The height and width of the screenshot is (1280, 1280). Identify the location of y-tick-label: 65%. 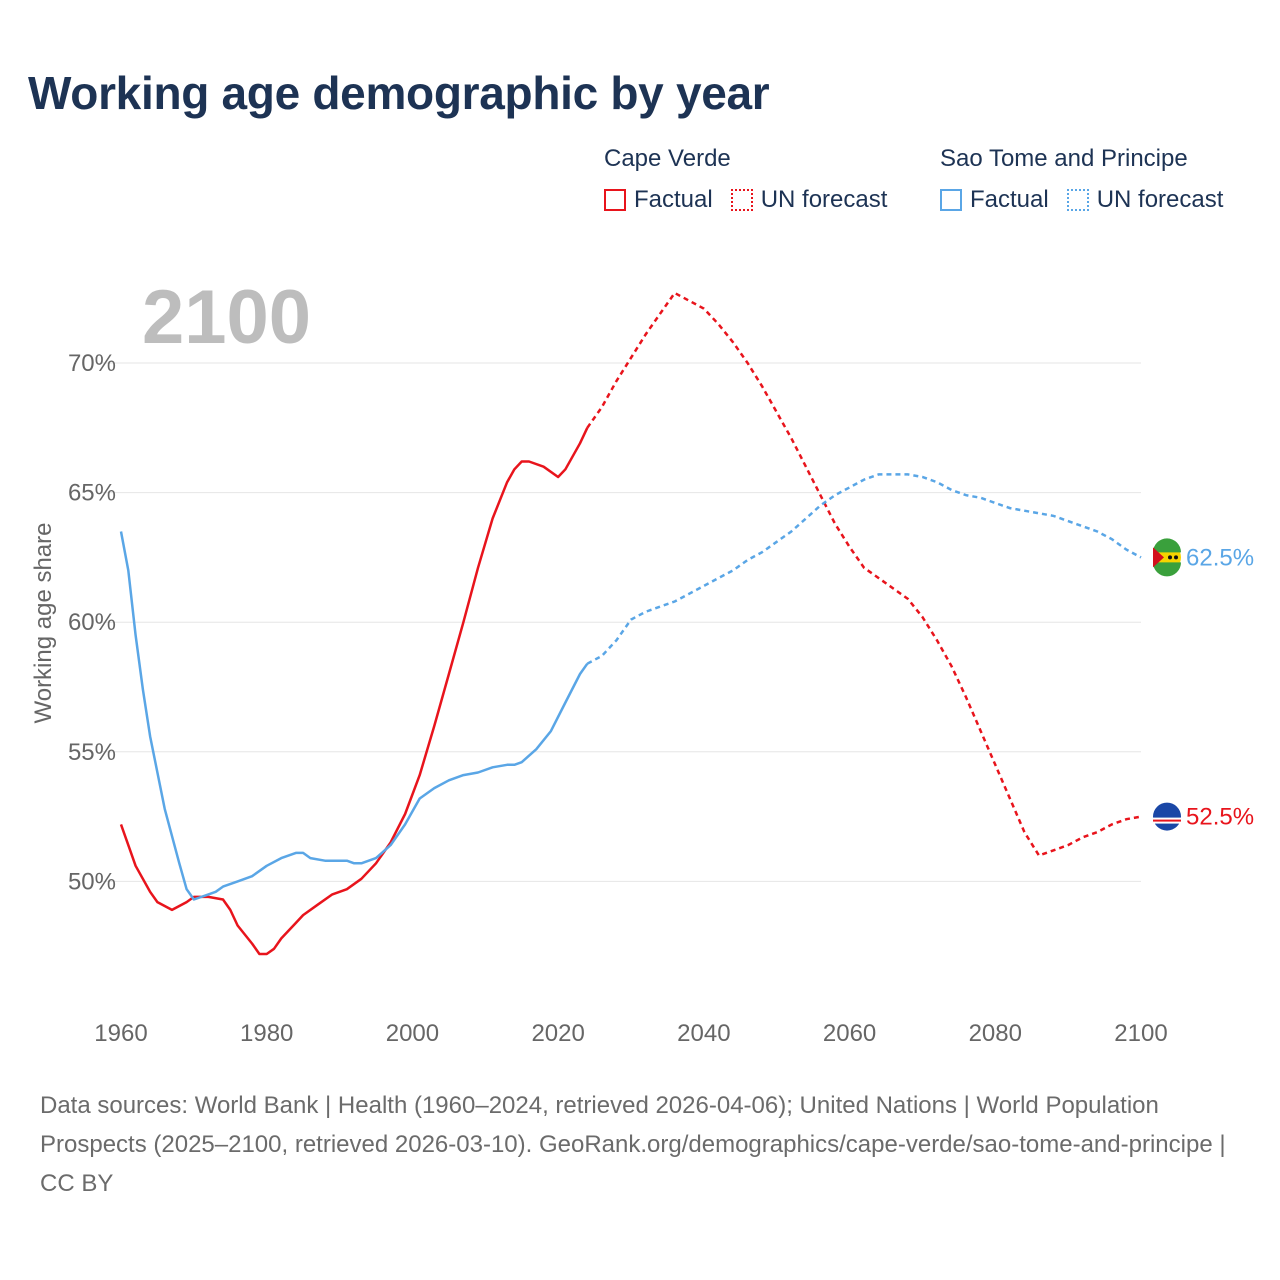
(92, 493).